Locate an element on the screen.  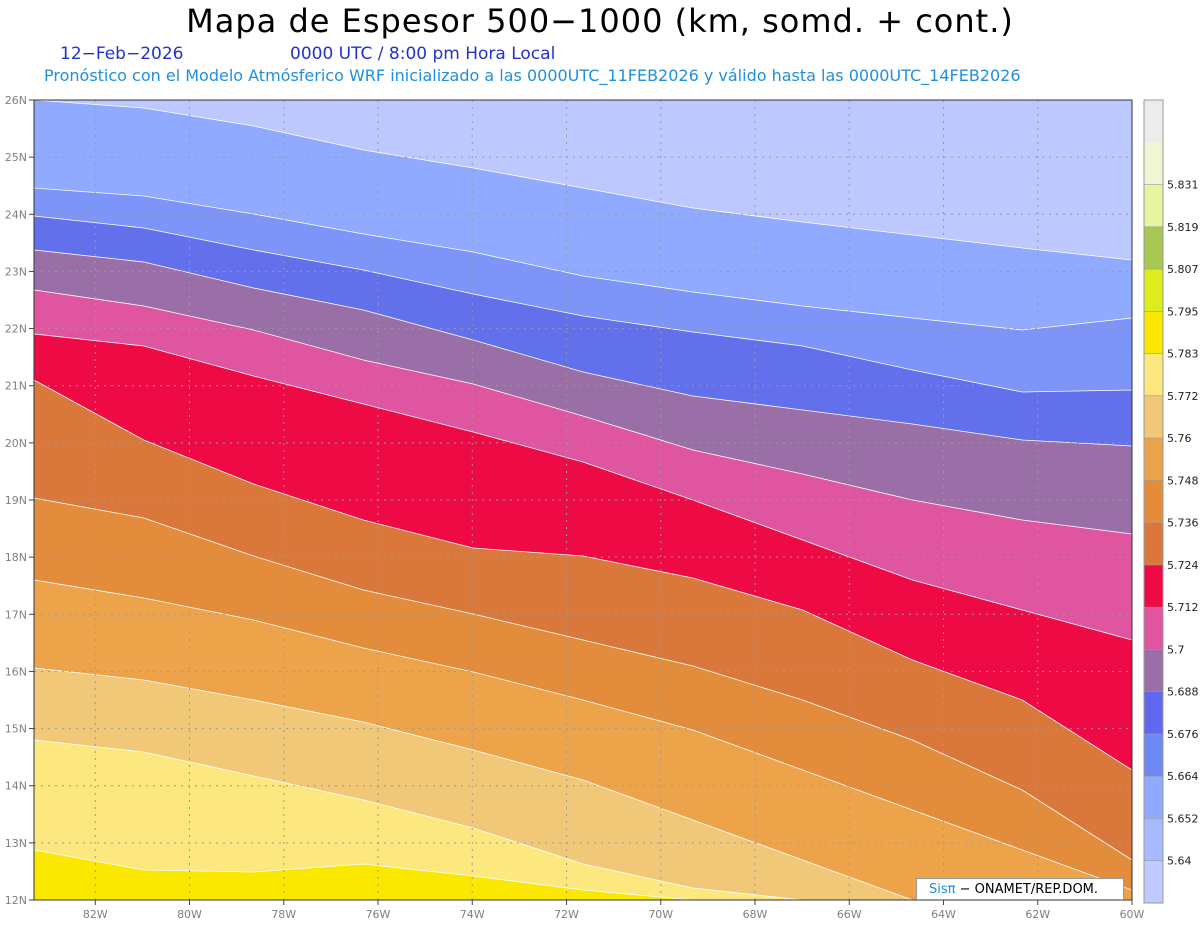
colorbar-label: 5.64 is located at coordinates (1179, 861).